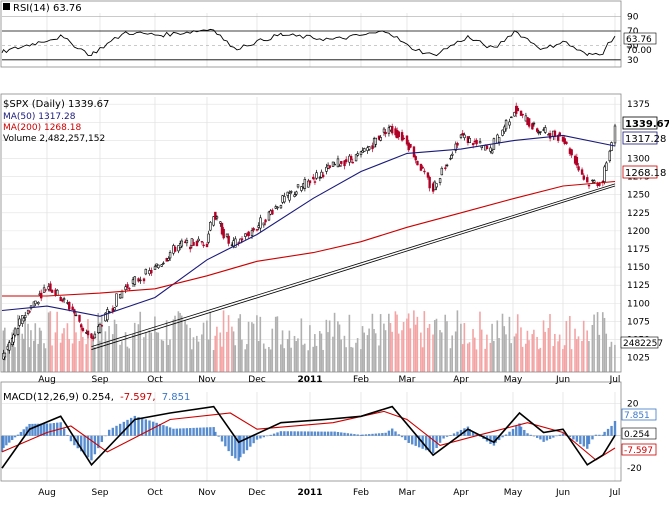  I want to click on hist-label-box, so click(639, 414).